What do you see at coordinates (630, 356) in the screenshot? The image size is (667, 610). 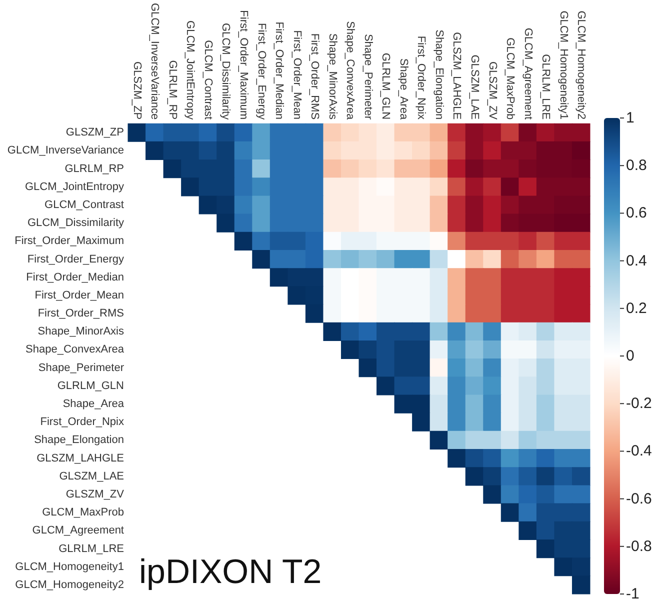 I see `color-bar-label: 0` at bounding box center [630, 356].